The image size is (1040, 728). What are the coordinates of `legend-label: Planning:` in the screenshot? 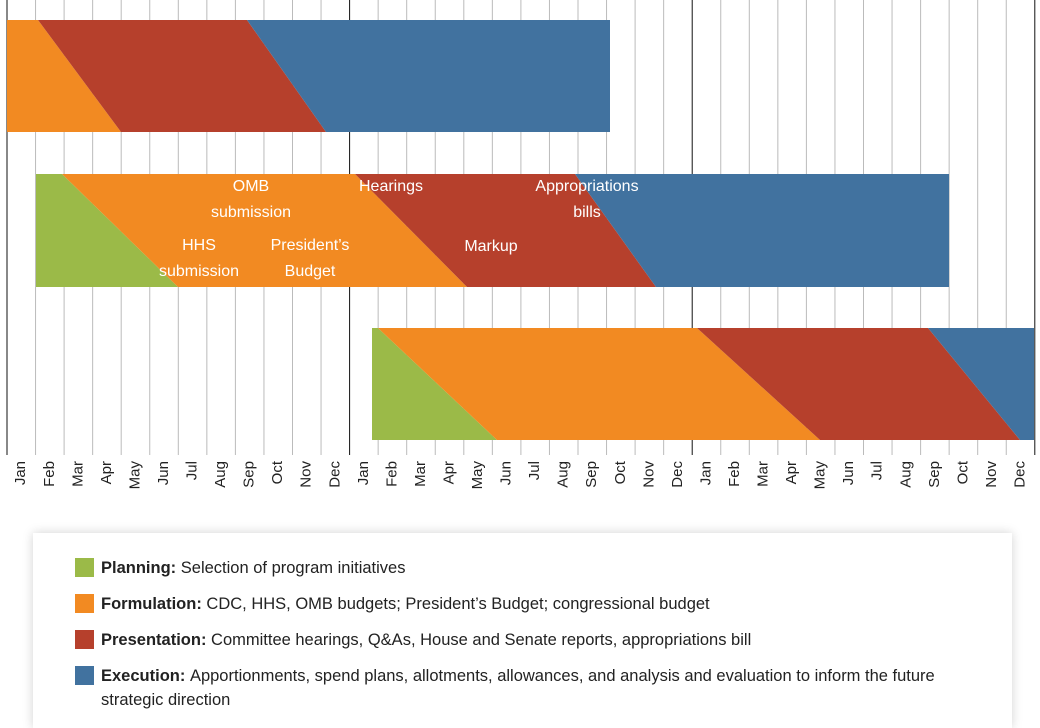 It's located at (139, 568).